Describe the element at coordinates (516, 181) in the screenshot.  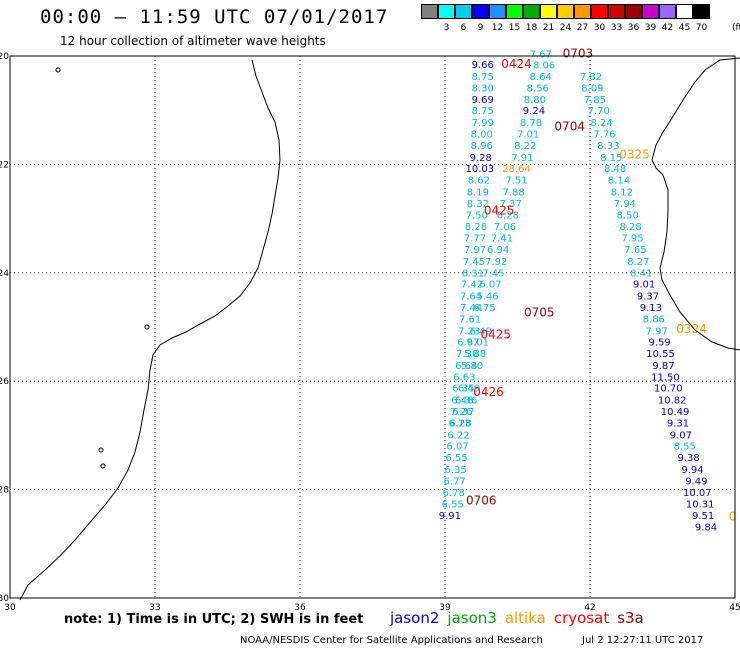
I see `swh-value-label: 7.51` at that location.